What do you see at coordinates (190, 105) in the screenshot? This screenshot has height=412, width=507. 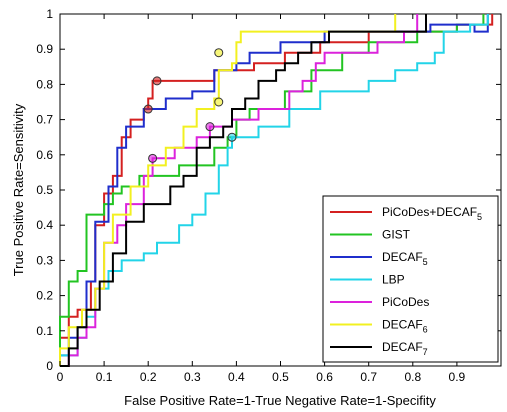 I see `marker-layer` at bounding box center [190, 105].